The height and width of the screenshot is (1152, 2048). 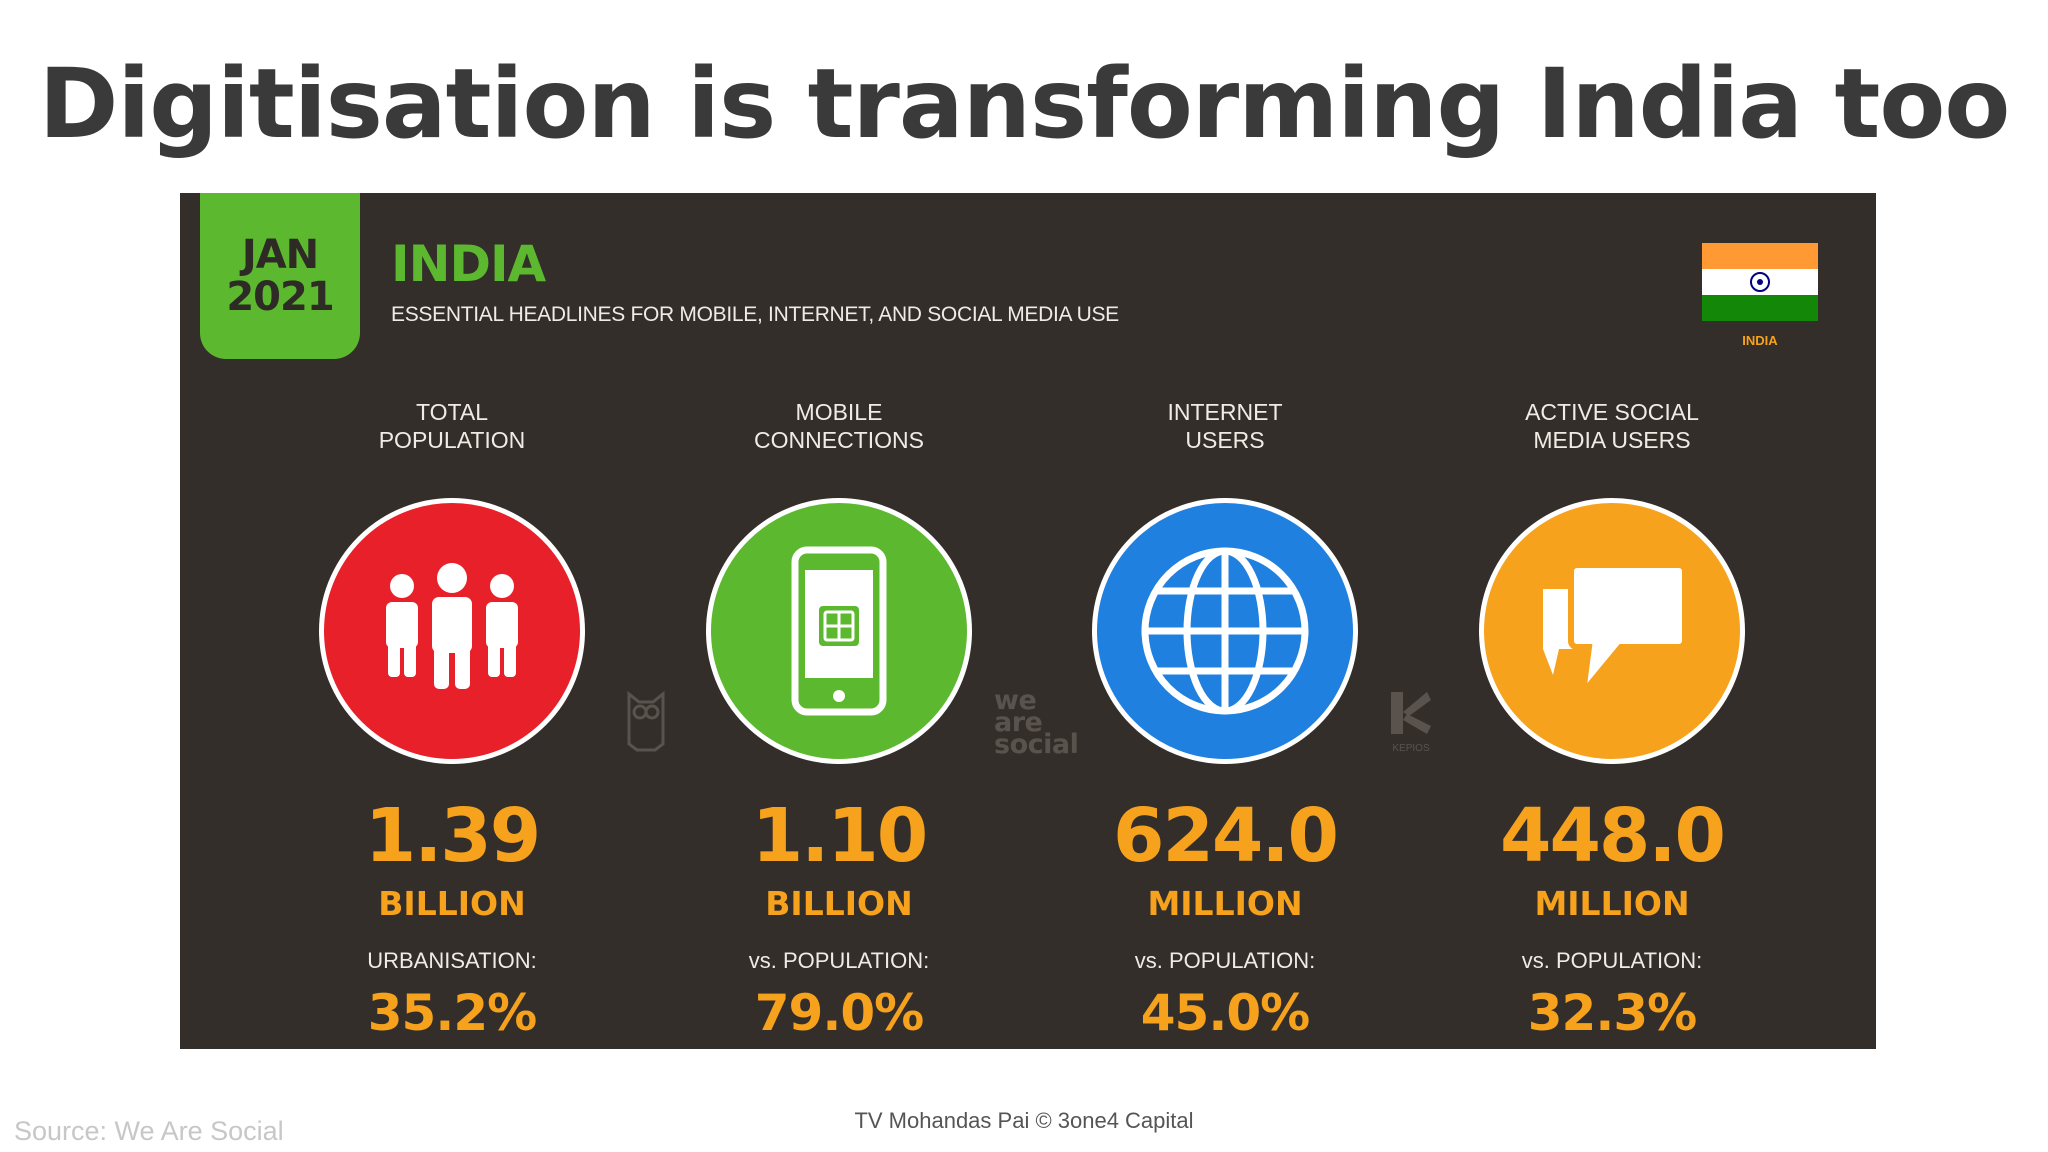 What do you see at coordinates (839, 1013) in the screenshot?
I see `stat-sub-value: 79.0%` at bounding box center [839, 1013].